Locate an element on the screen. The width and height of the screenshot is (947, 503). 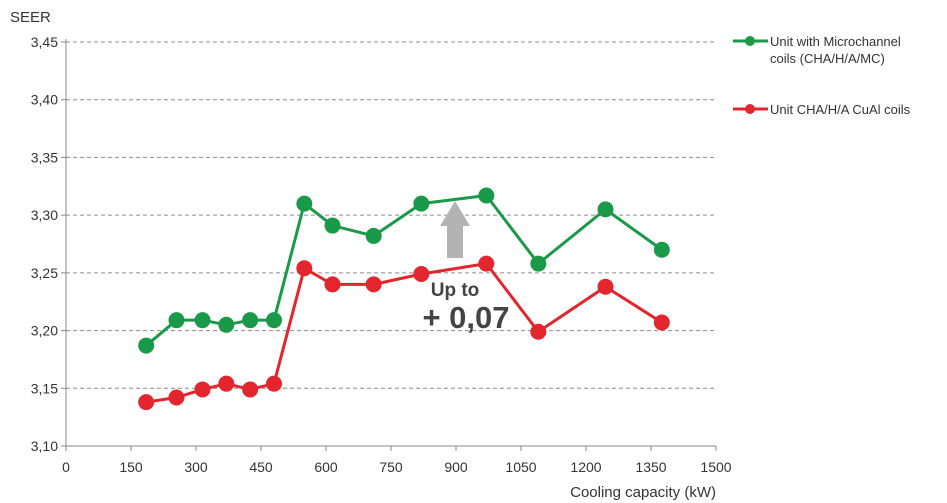
x-tick-label: 1050 is located at coordinates (520, 467).